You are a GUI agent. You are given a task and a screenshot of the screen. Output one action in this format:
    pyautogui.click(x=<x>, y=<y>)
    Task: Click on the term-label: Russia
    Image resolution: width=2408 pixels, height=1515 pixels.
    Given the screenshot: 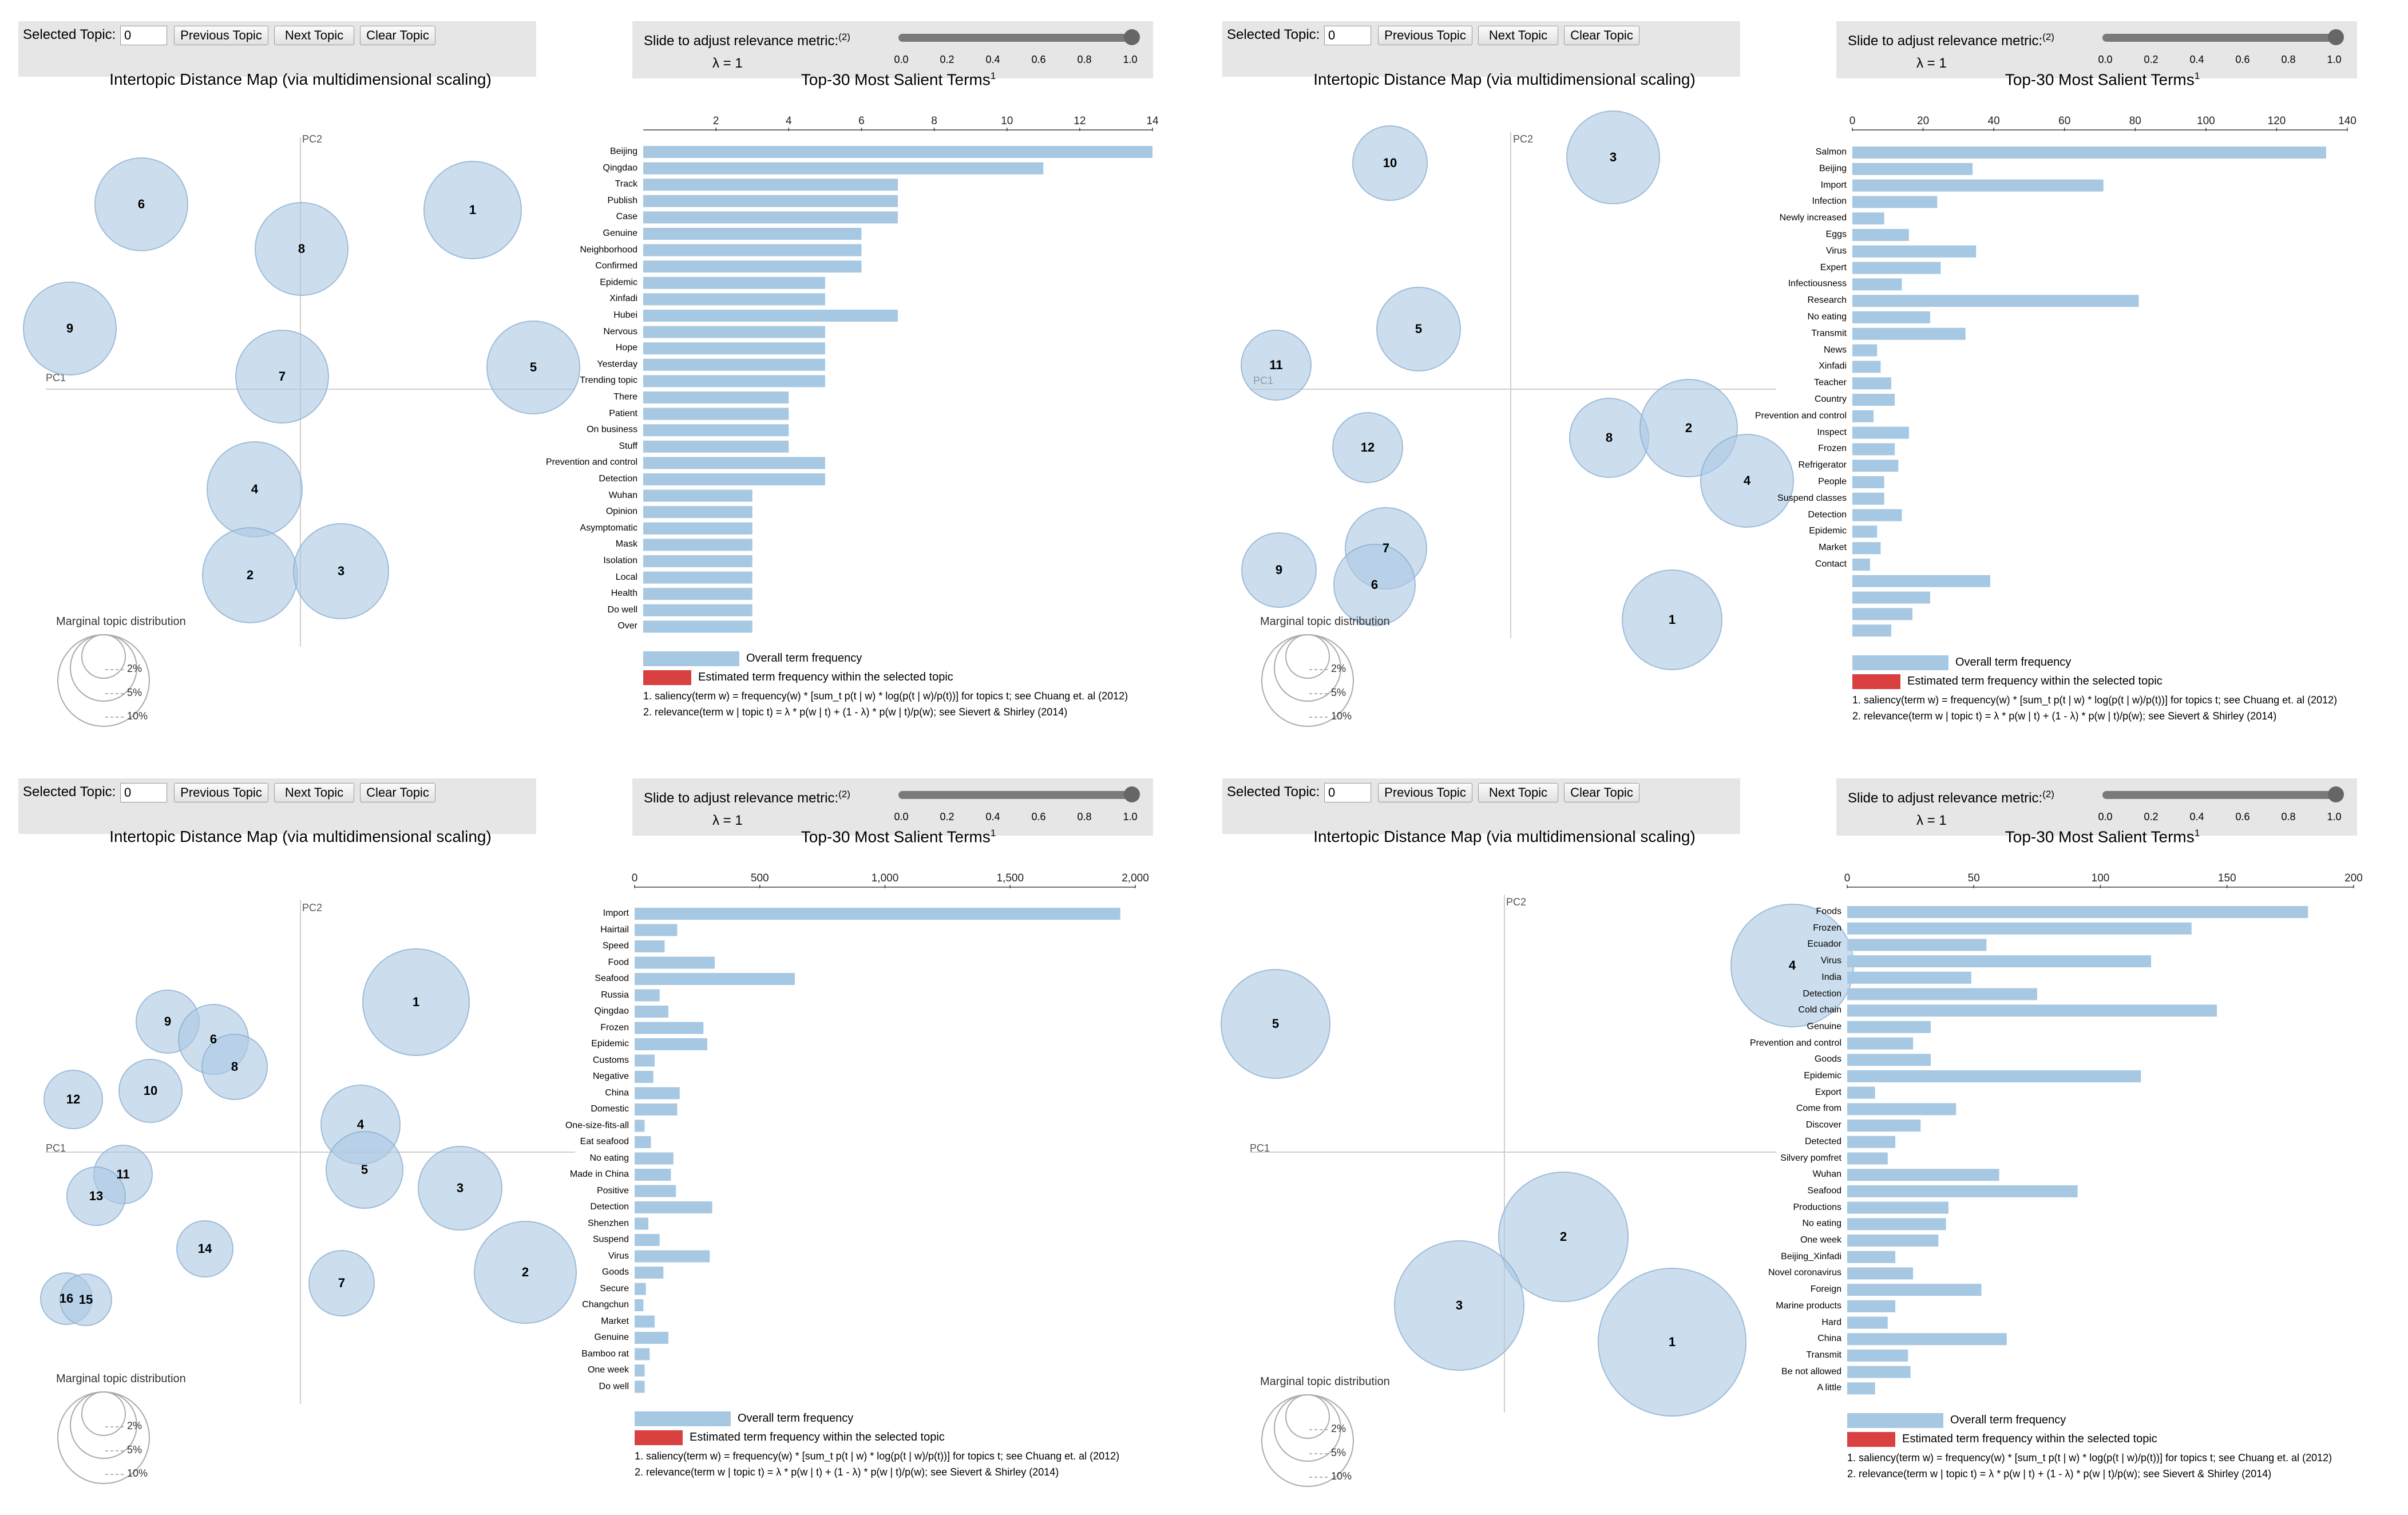 What is the action you would take?
    pyautogui.click(x=615, y=995)
    